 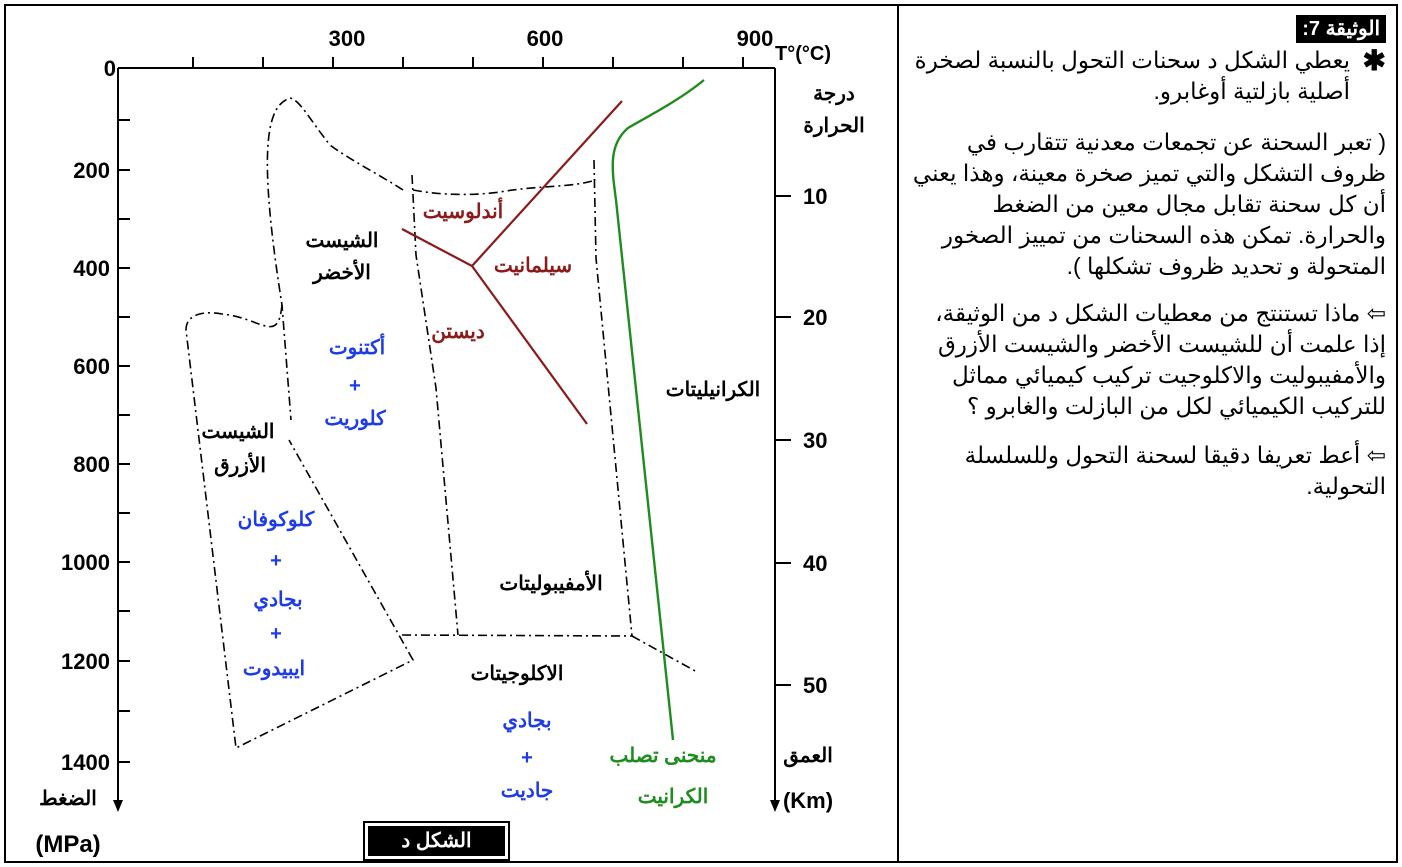 What do you see at coordinates (815, 440) in the screenshot?
I see `depth-tick-30: 30` at bounding box center [815, 440].